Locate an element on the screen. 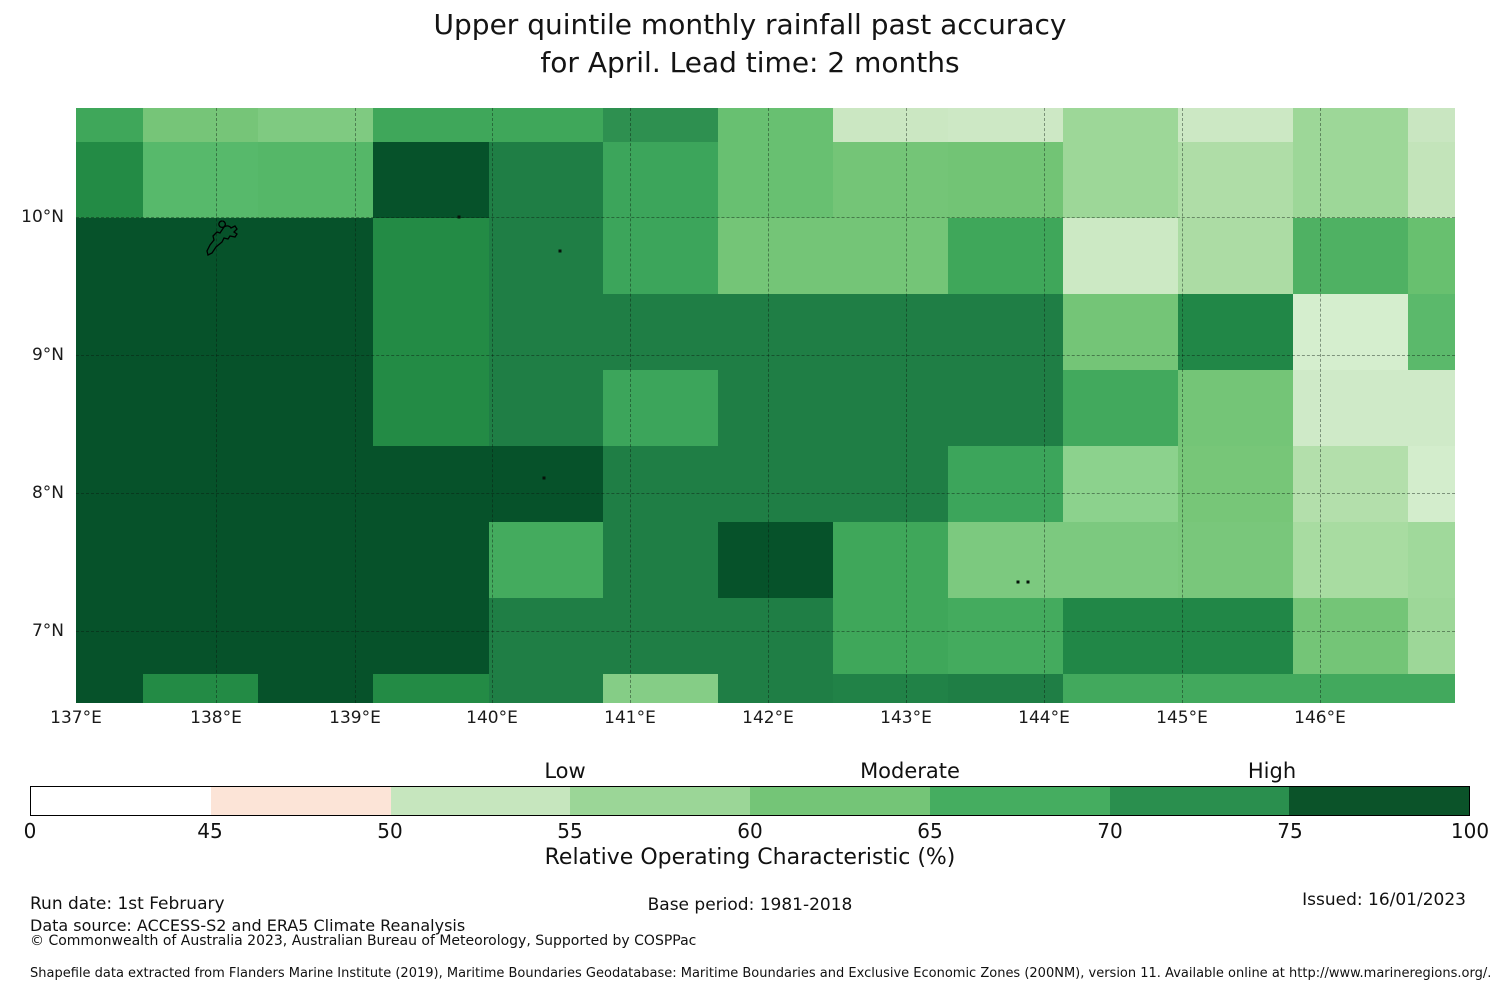 Image resolution: width=1500 pixels, height=990 pixels. colorbar-tick-label: 65 is located at coordinates (930, 831).